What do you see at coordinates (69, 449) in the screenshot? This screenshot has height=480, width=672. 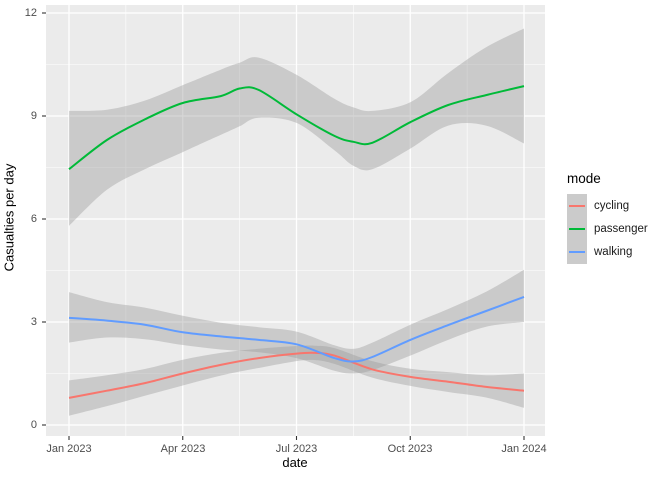 I see `x-tick-label: Jan 2023` at bounding box center [69, 449].